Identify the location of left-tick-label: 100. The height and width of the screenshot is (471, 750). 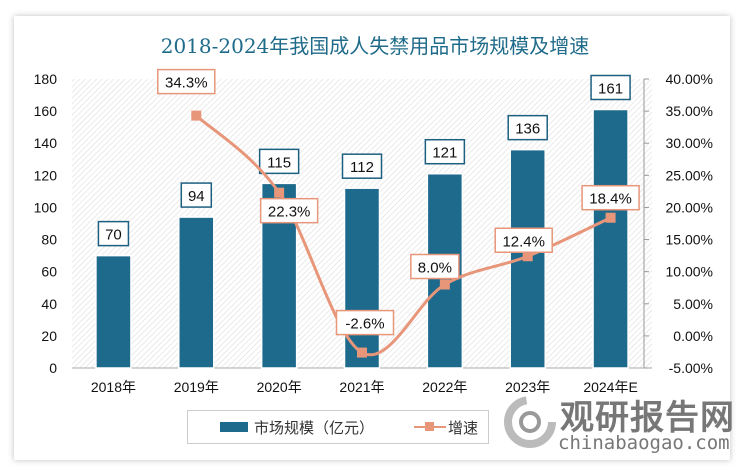
(46, 207).